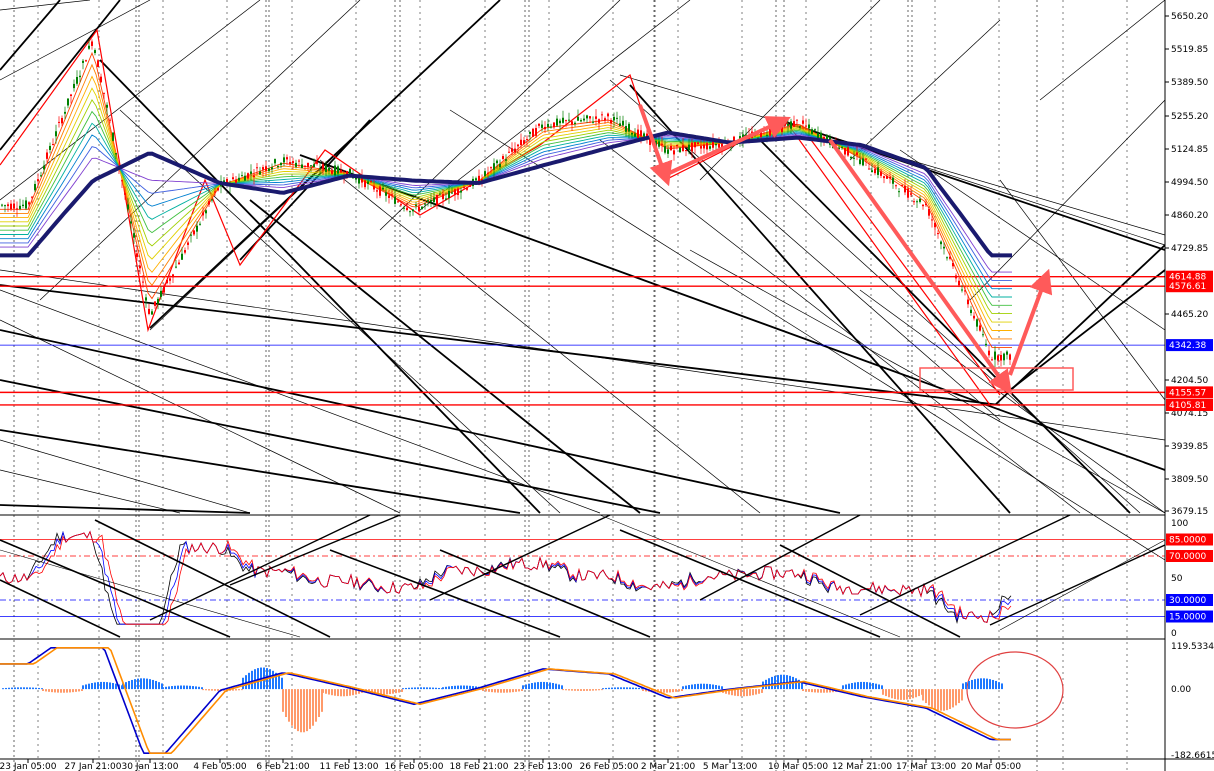  What do you see at coordinates (1015, 690) in the screenshot?
I see `macd-circle` at bounding box center [1015, 690].